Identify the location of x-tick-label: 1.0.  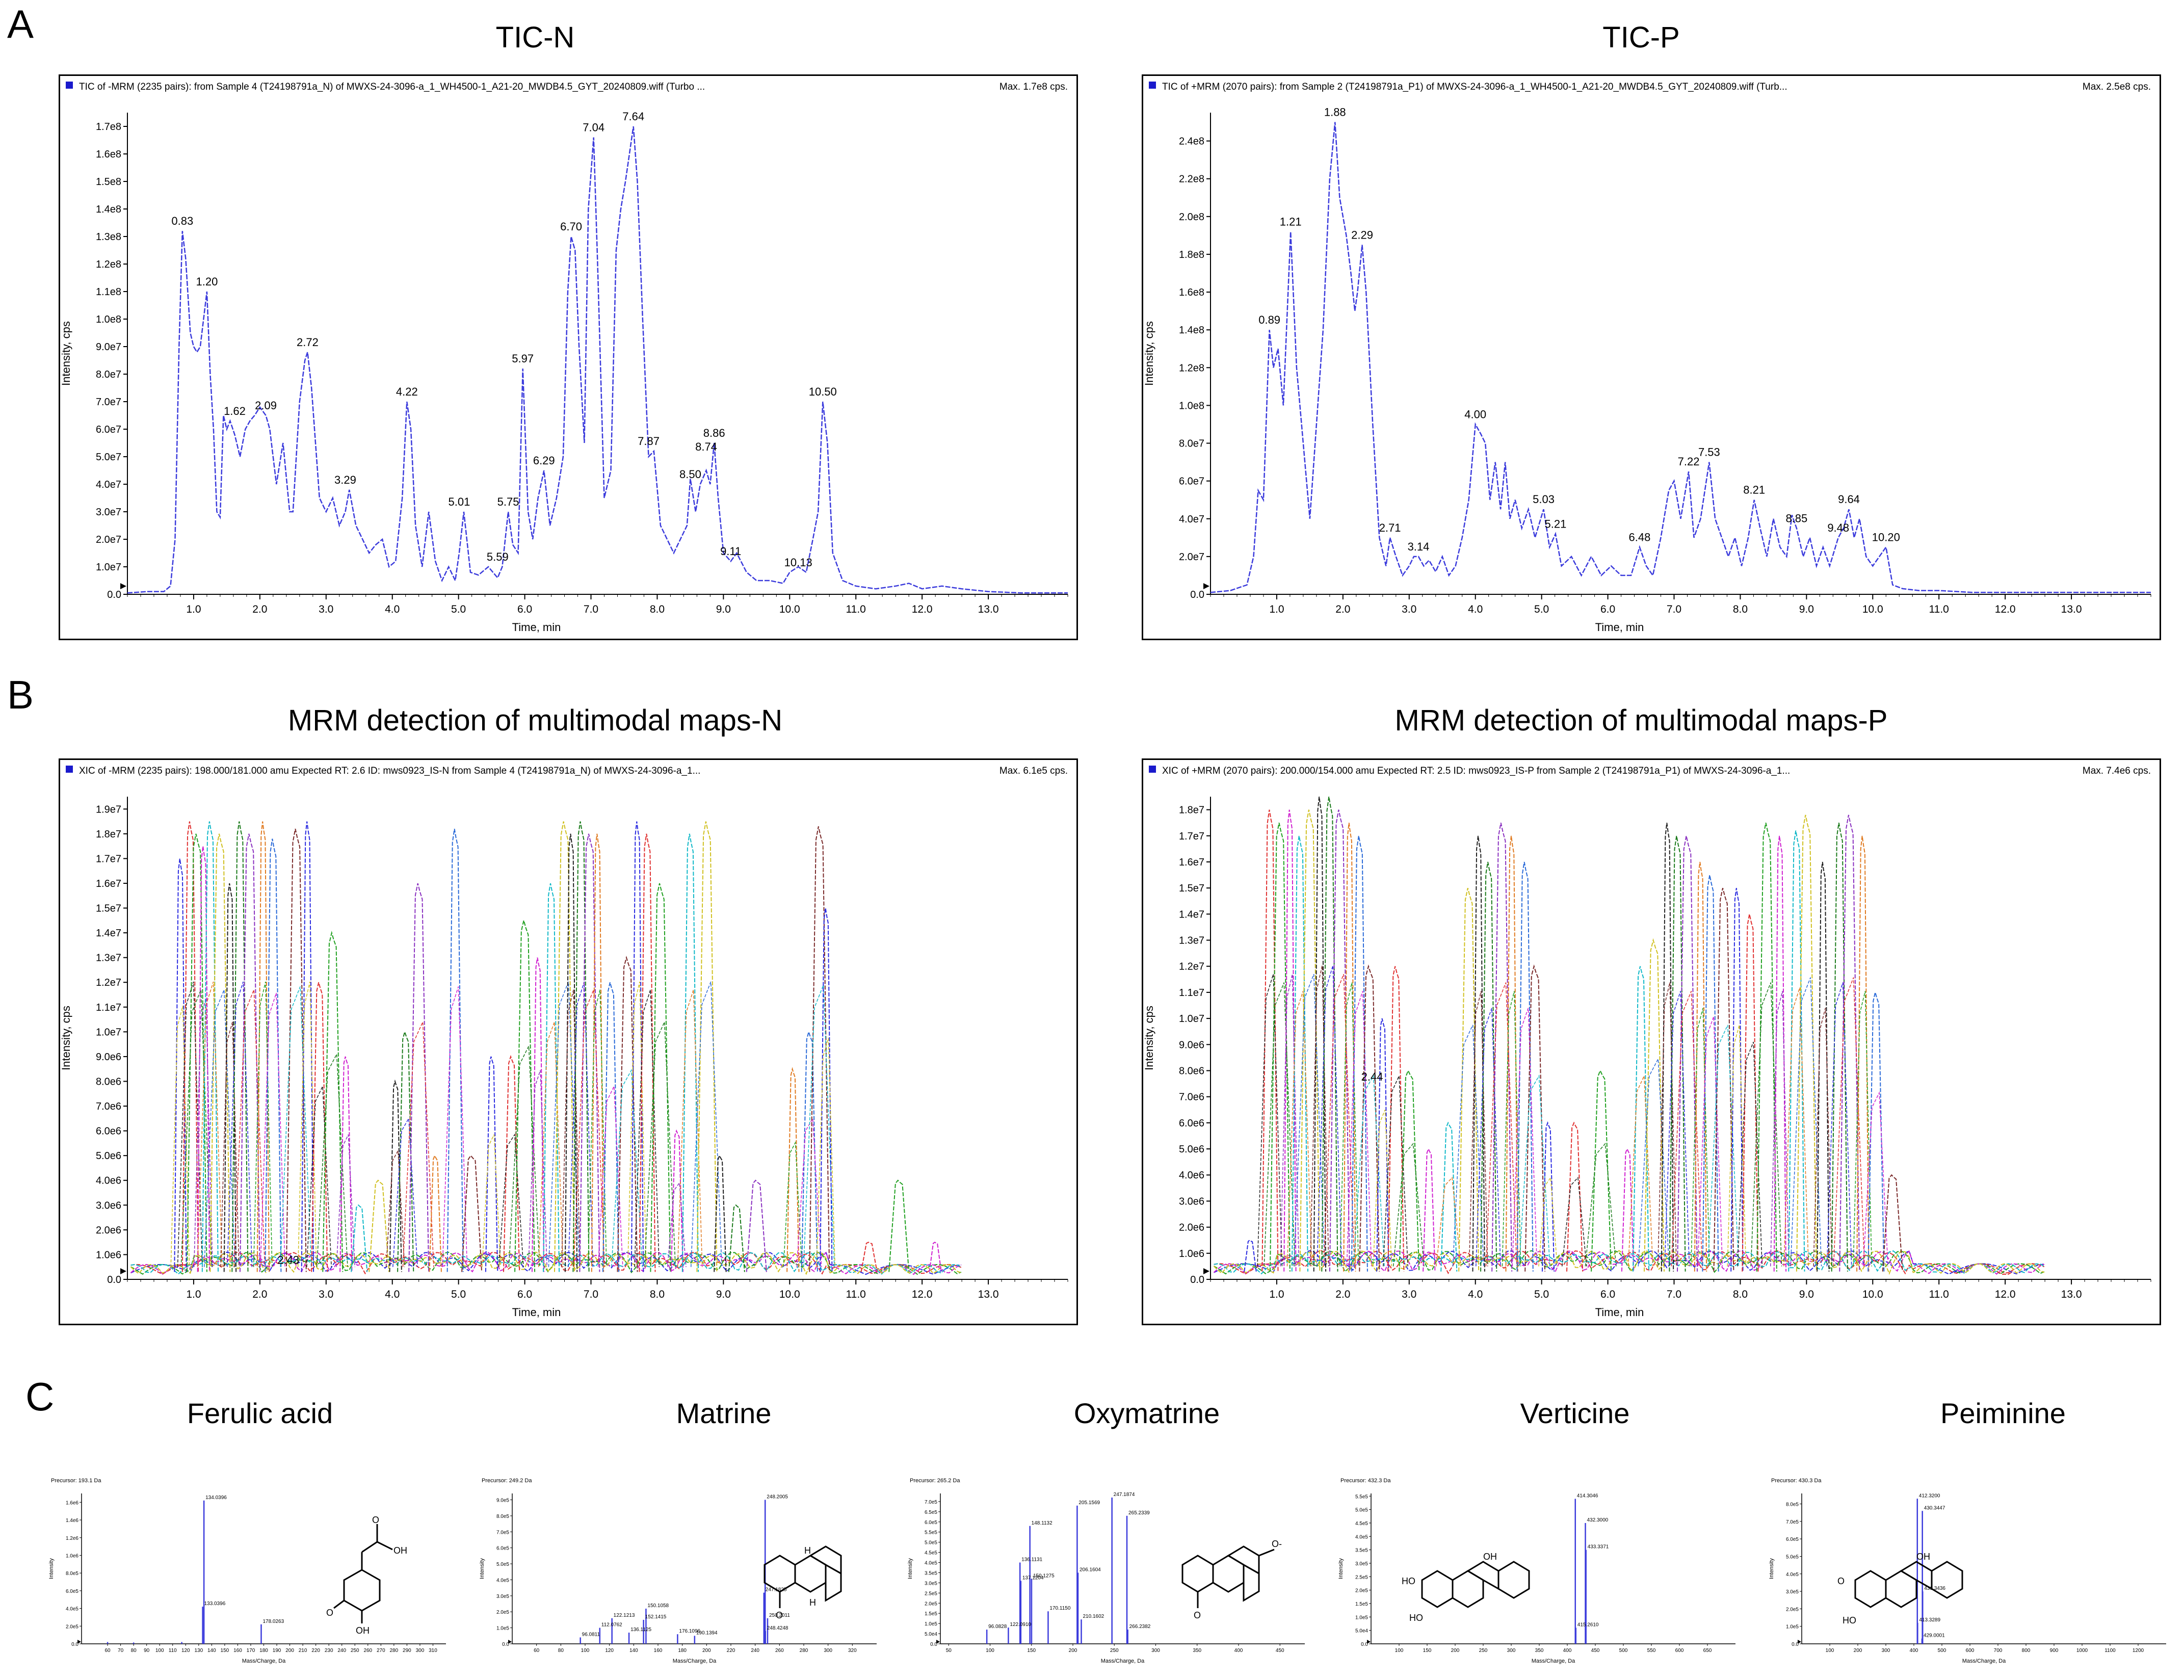
(193, 609).